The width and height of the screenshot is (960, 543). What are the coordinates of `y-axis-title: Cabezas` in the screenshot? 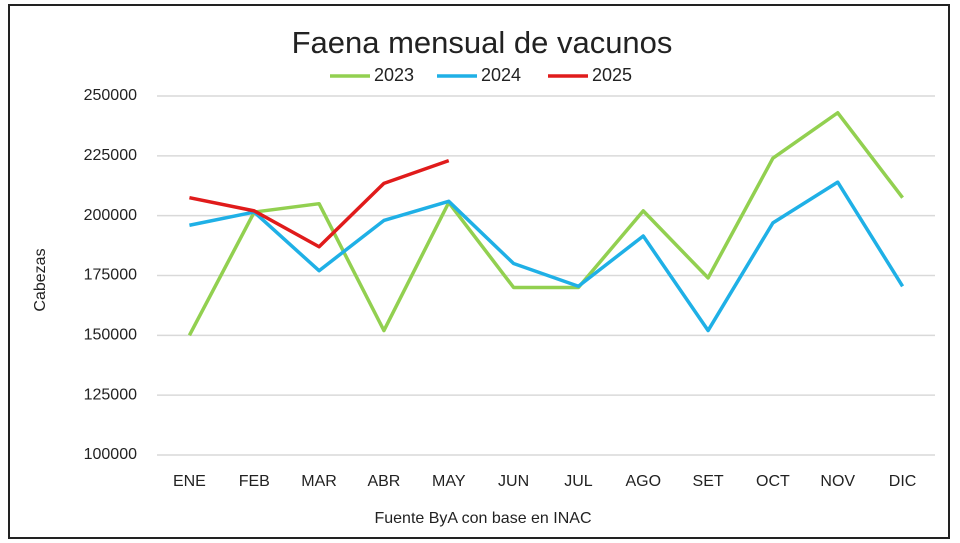 It's located at (40, 279).